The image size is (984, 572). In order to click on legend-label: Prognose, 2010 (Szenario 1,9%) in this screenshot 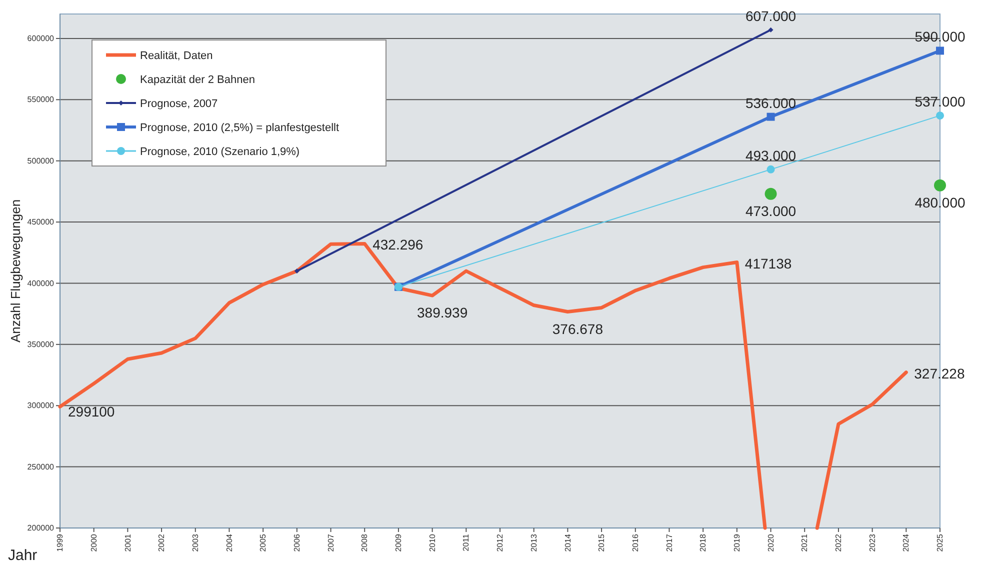, I will do `click(220, 152)`.